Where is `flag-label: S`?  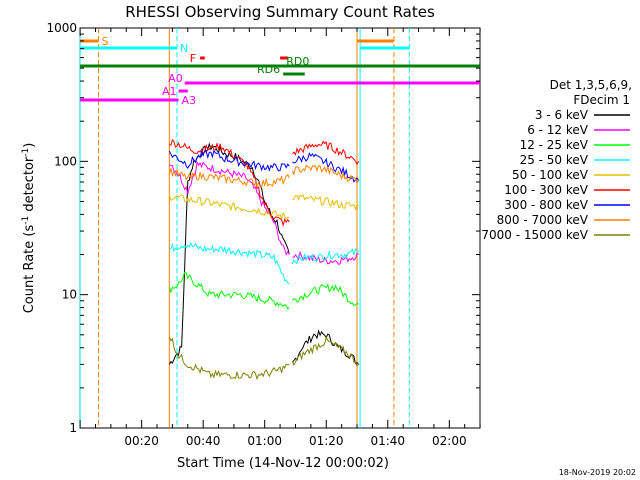
flag-label: S is located at coordinates (105, 41).